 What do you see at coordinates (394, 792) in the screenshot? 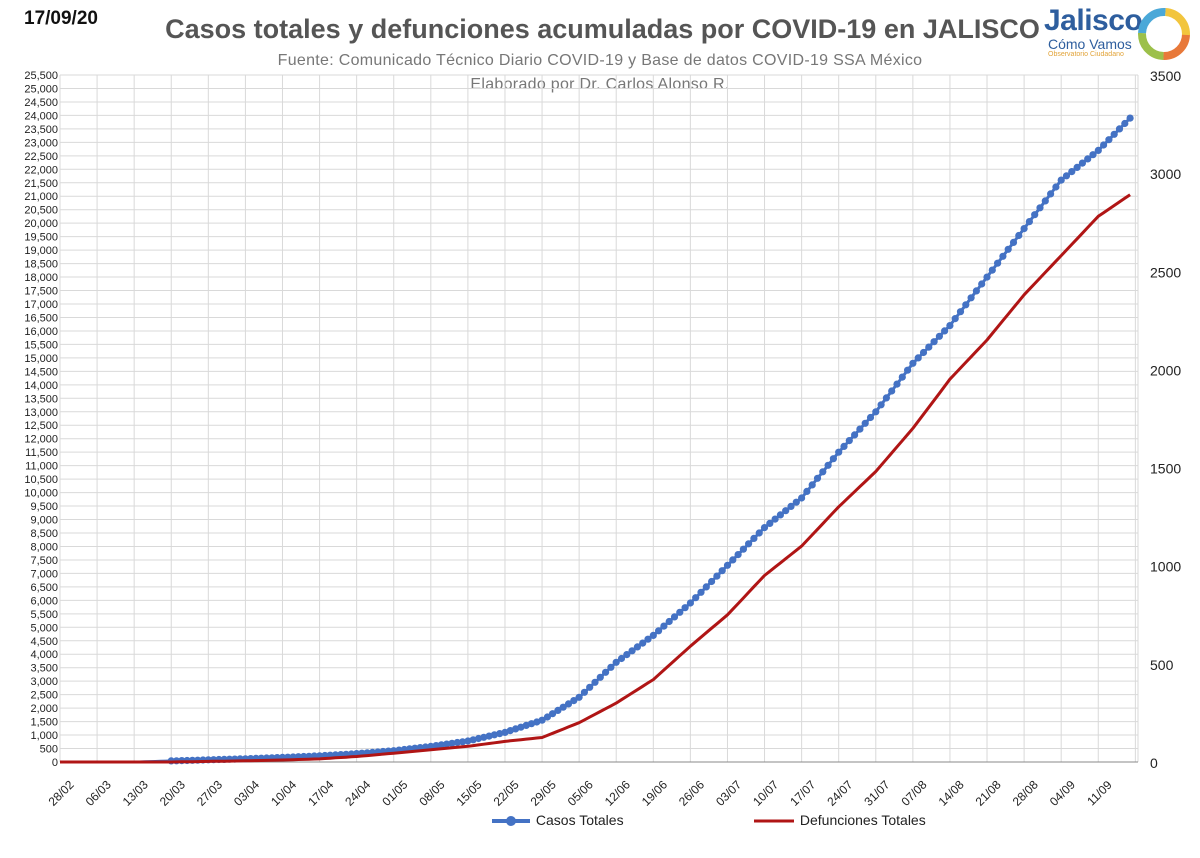
I see `x-tick-label: 01/05` at bounding box center [394, 792].